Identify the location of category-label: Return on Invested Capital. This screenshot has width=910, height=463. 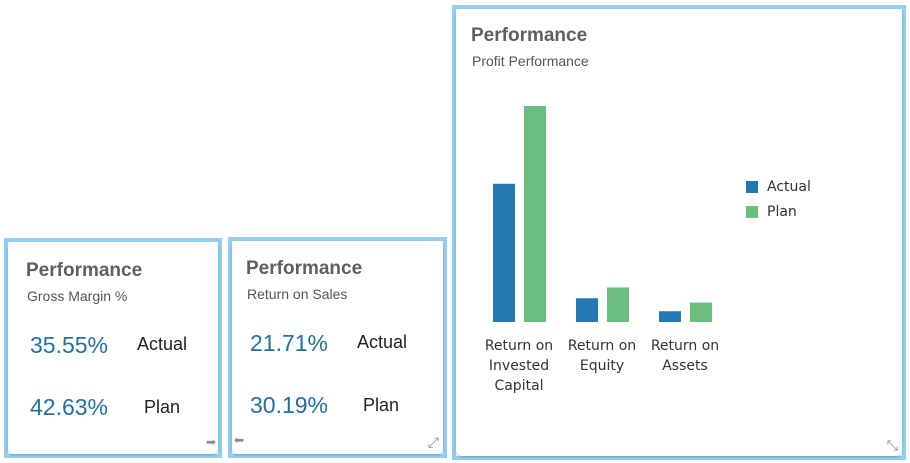
(519, 366).